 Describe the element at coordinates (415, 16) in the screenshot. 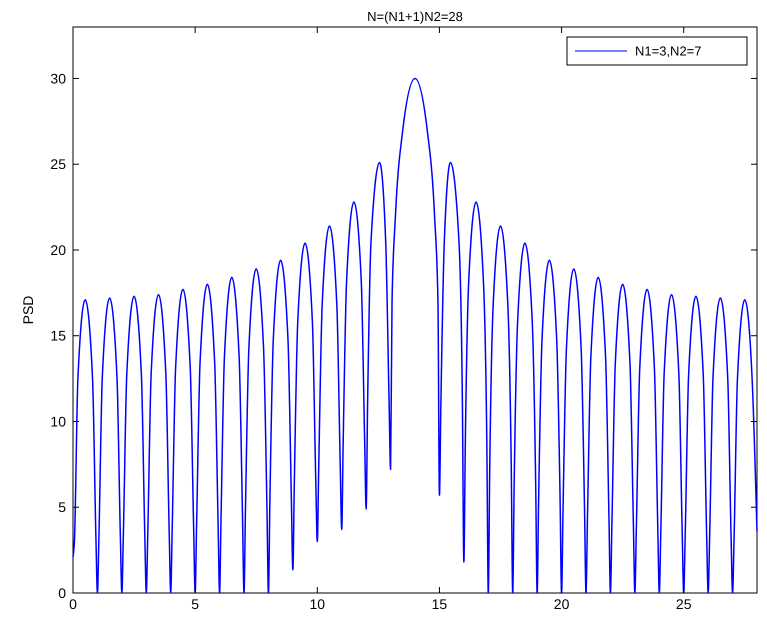

I see `chart-title: N=(N1+1)N2=28` at that location.